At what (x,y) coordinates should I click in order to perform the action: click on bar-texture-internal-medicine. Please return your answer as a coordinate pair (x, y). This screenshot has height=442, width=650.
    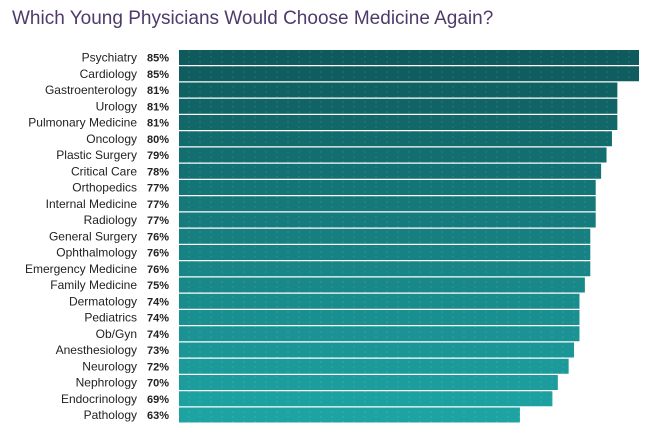
    Looking at the image, I should click on (387, 204).